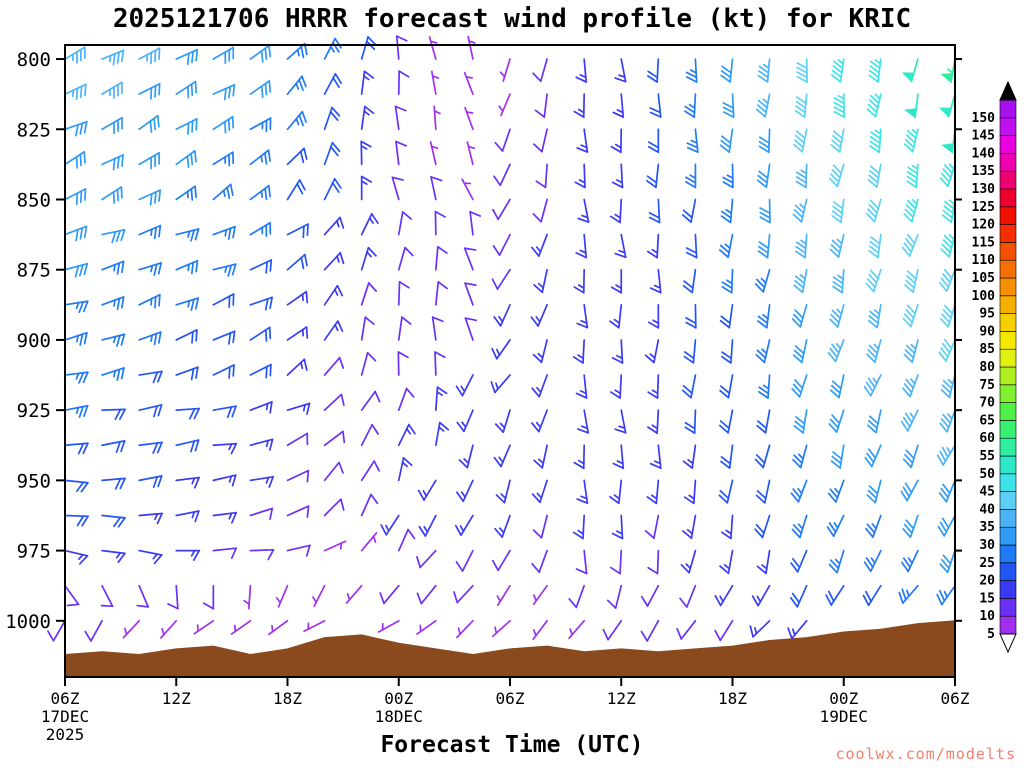 This screenshot has height=768, width=1024. I want to click on svg-text: 17DEC, so click(65, 716).